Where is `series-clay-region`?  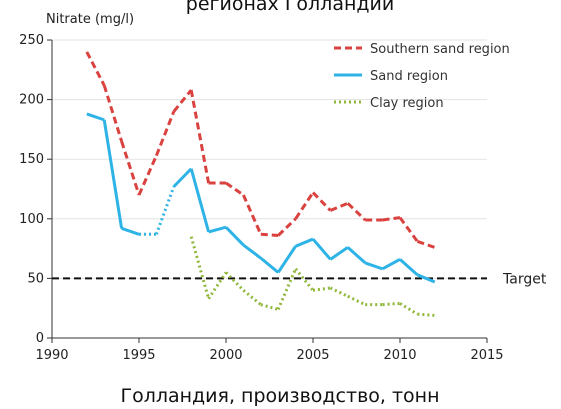 series-clay-region is located at coordinates (312, 276).